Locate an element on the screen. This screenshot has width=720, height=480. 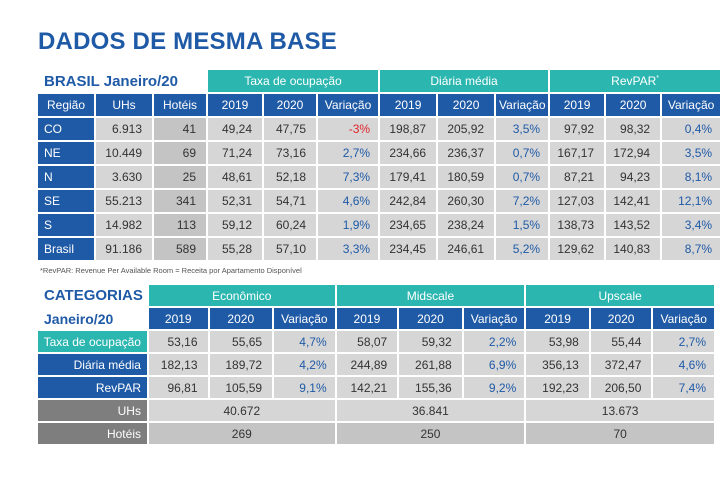
hoteis-row: Hotéis 269 250 70 is located at coordinates (376, 433).